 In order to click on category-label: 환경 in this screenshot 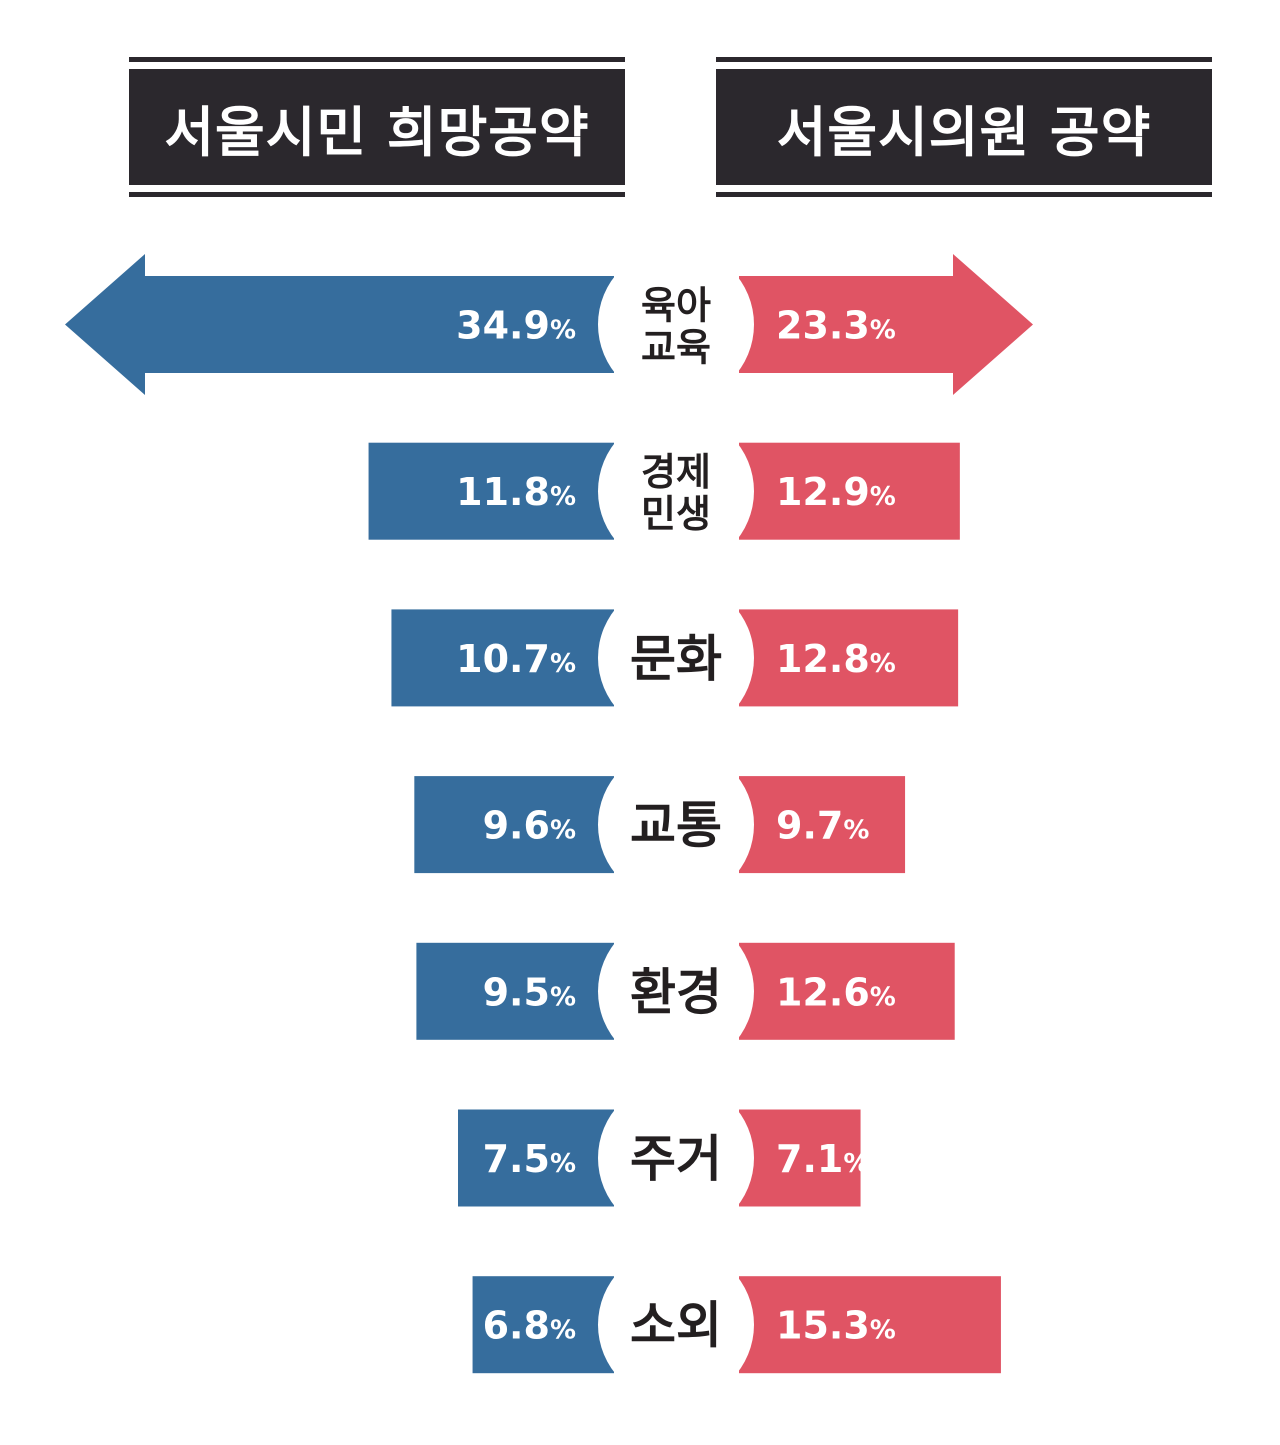, I will do `click(676, 992)`.